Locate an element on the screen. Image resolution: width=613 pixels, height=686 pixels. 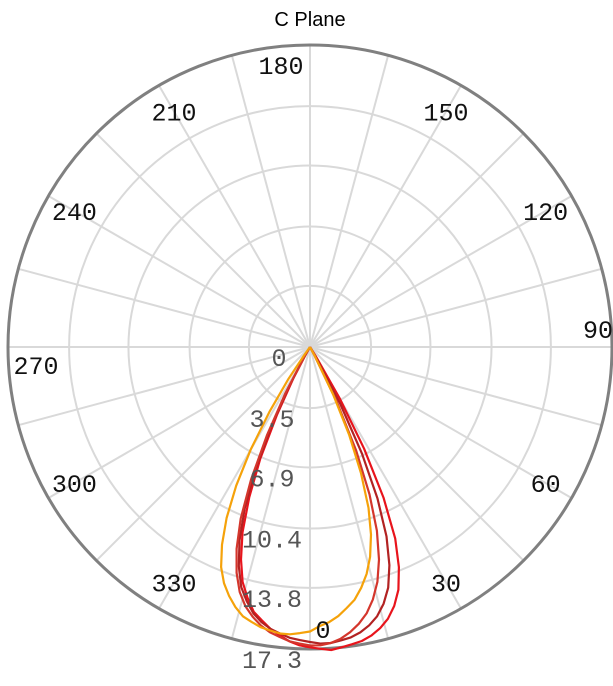
radius-label-0: 0 is located at coordinates (278, 359).